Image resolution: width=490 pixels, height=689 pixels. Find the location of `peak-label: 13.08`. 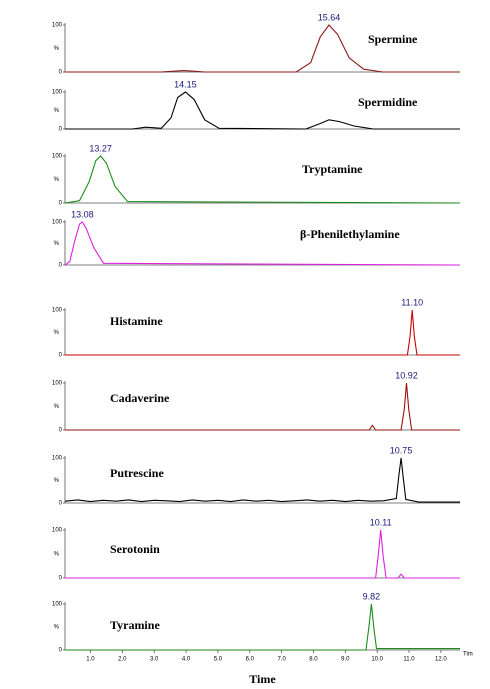

peak-label: 13.08 is located at coordinates (82, 214).